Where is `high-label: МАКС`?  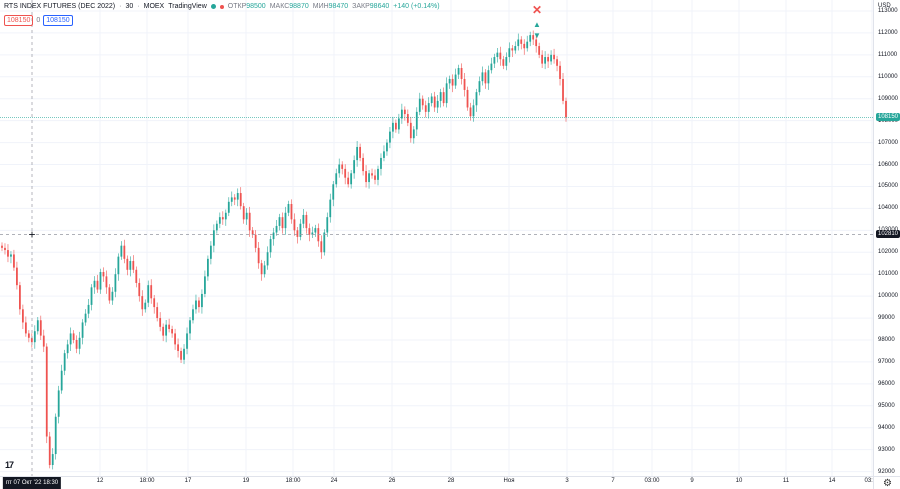
high-label: МАКС is located at coordinates (279, 6).